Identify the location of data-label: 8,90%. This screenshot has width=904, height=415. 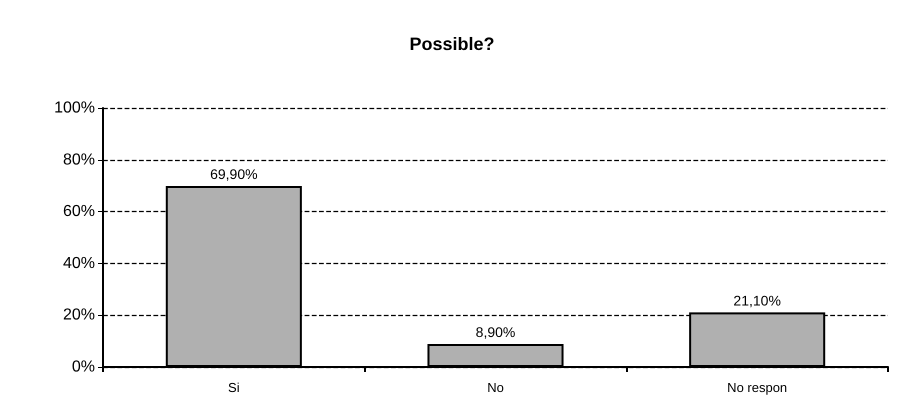
(496, 332).